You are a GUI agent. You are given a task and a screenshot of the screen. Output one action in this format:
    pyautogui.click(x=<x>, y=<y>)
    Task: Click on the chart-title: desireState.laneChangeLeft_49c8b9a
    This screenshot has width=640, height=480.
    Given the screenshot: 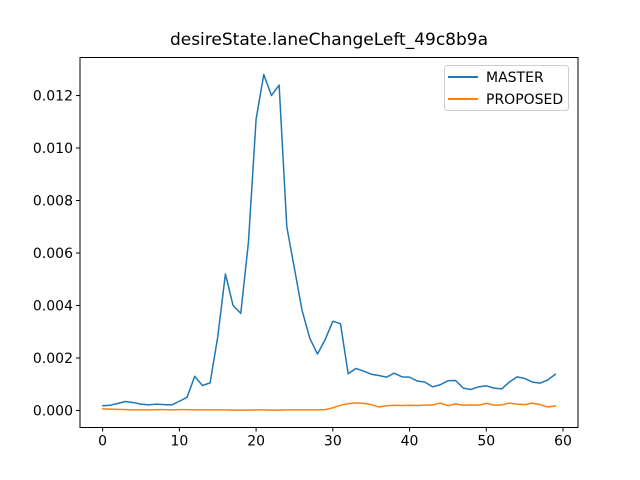 What is the action you would take?
    pyautogui.click(x=329, y=40)
    